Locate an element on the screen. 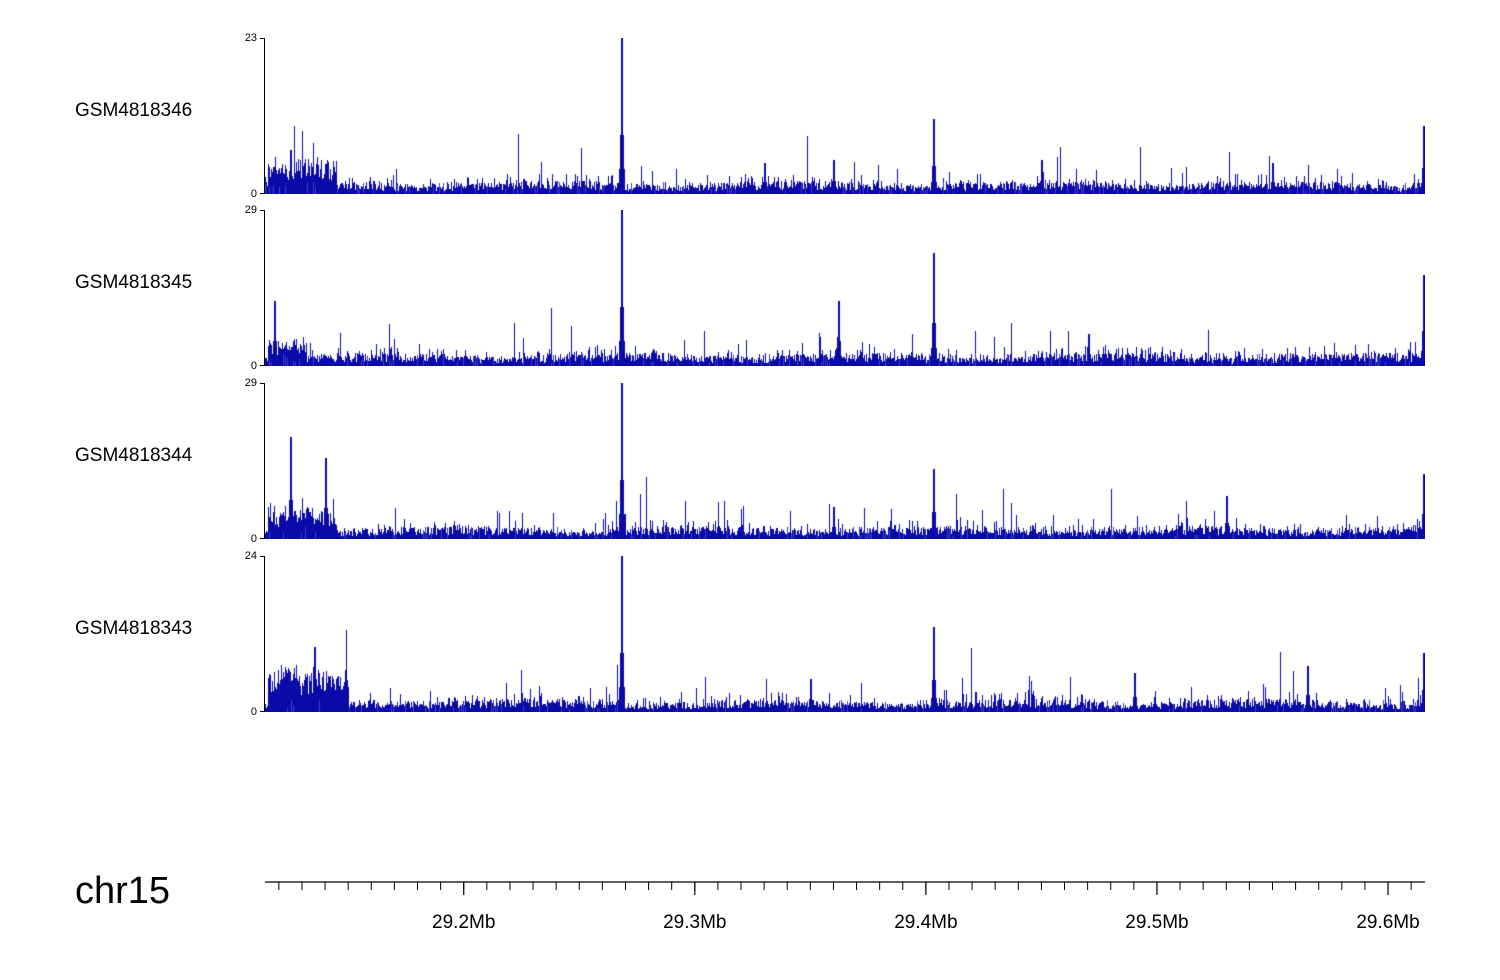 This screenshot has height=980, width=1500. ruler-tick-label: 29.5Mb is located at coordinates (1156, 922).